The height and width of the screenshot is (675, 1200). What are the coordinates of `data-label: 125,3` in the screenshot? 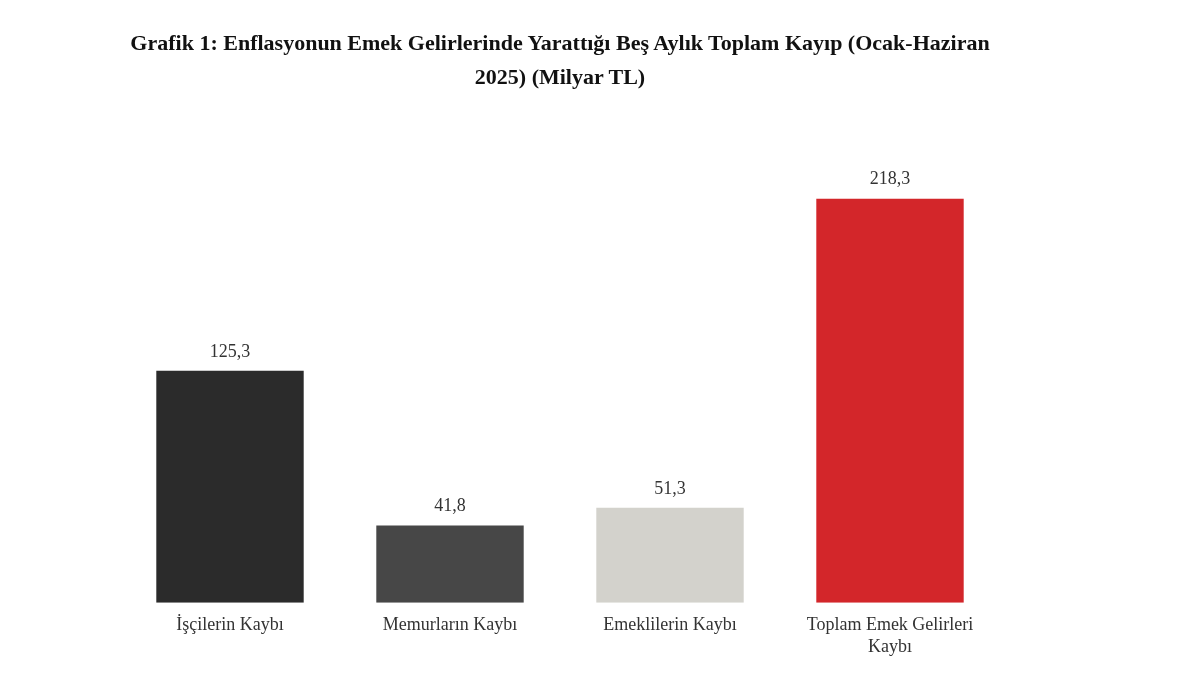 It's located at (230, 350).